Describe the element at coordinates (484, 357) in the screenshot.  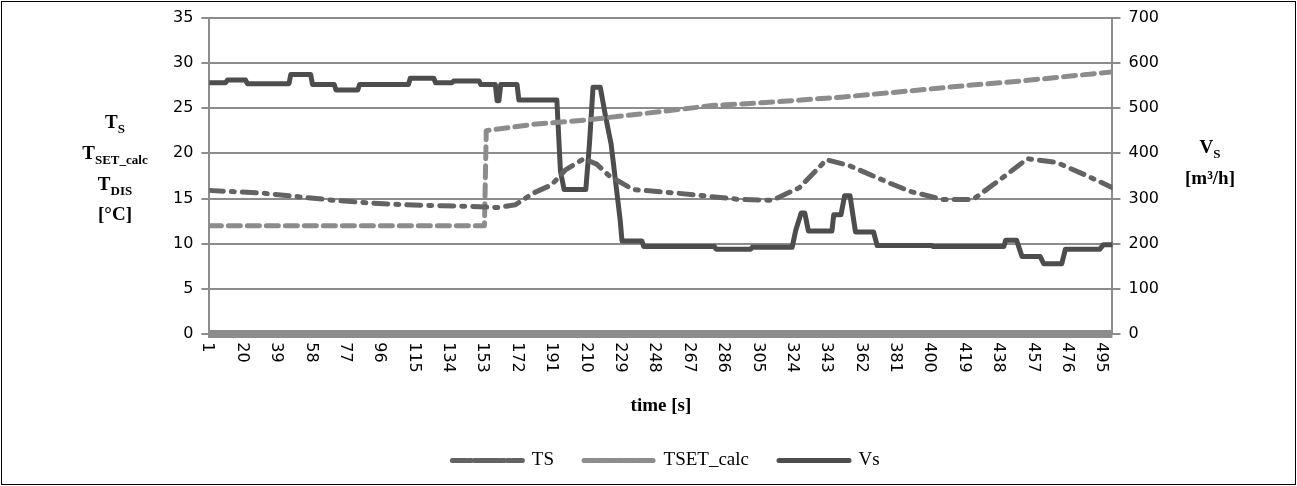
I see `x-tick-label: 153` at that location.